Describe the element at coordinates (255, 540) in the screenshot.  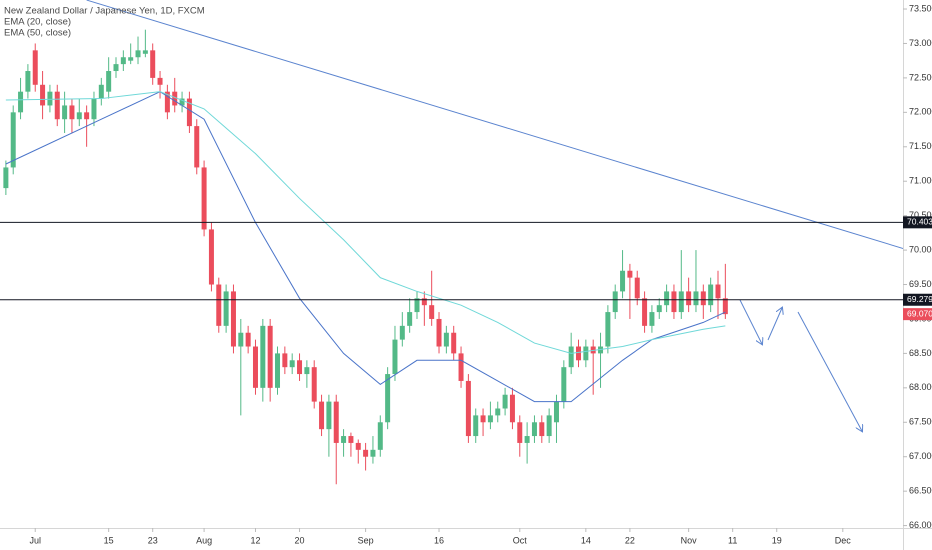
I see `x-tick-label: 12` at that location.